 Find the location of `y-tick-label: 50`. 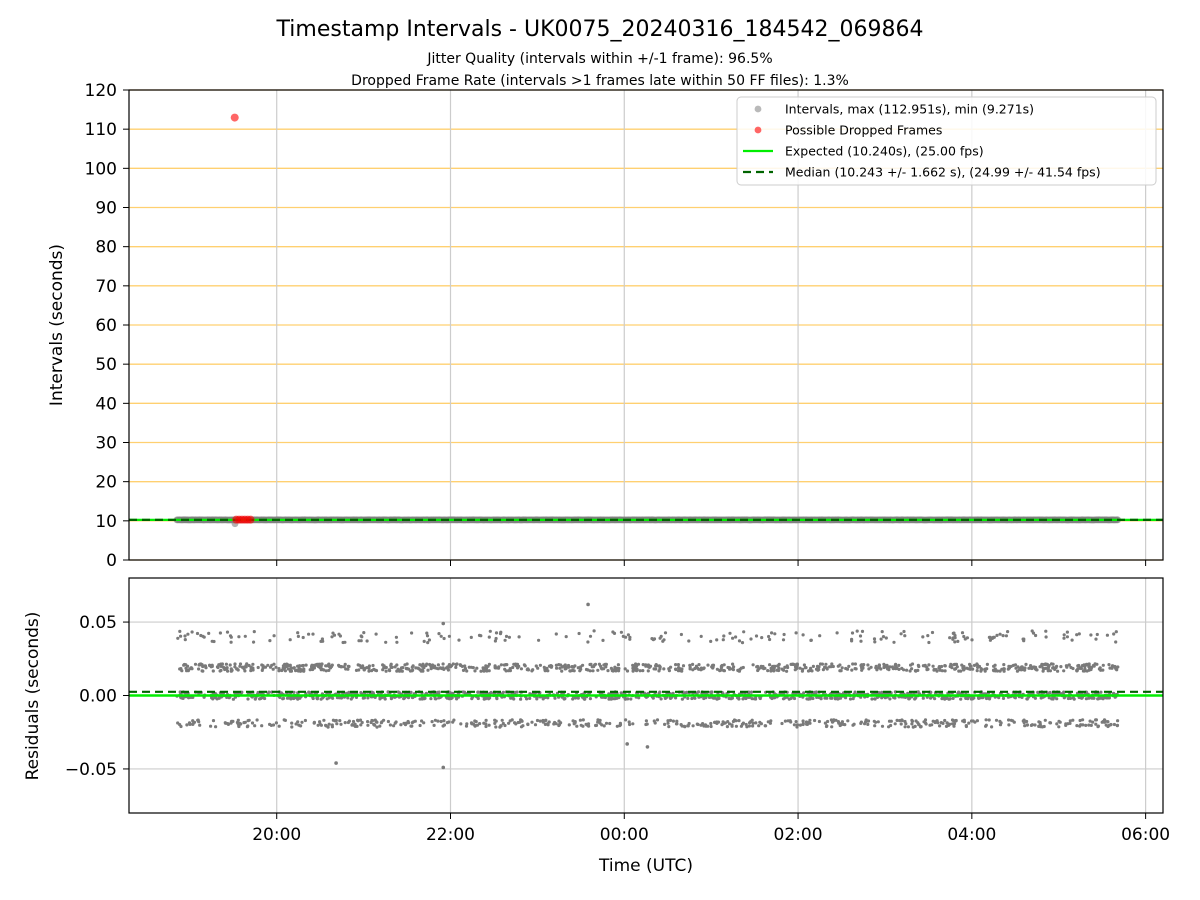

y-tick-label: 50 is located at coordinates (106, 365).